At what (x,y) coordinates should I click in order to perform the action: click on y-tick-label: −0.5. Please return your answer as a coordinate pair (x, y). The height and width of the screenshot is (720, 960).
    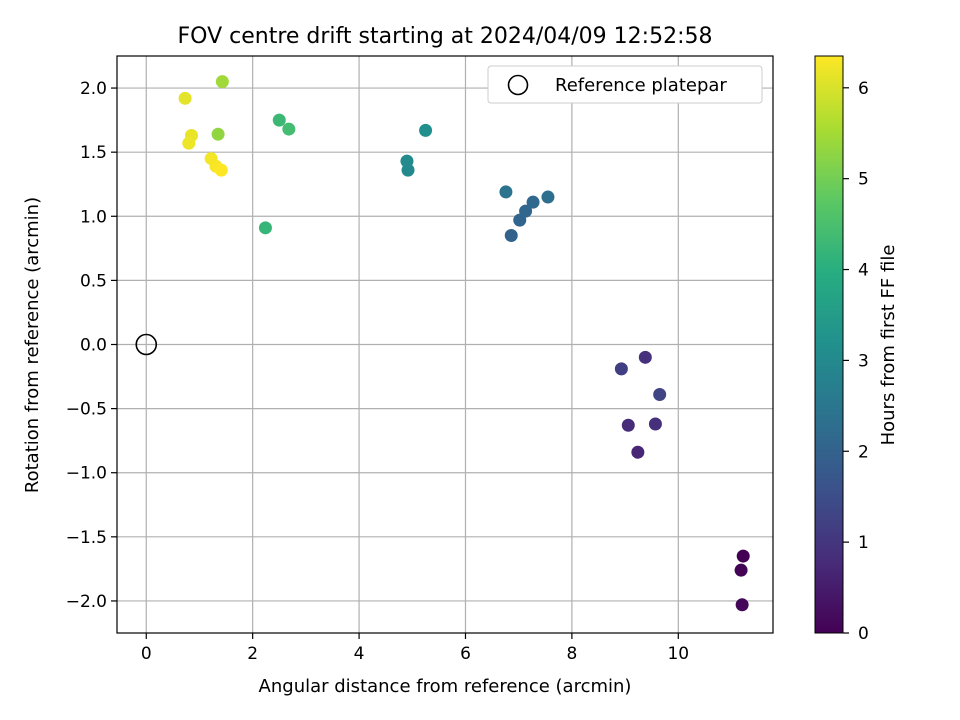
    Looking at the image, I should click on (86, 410).